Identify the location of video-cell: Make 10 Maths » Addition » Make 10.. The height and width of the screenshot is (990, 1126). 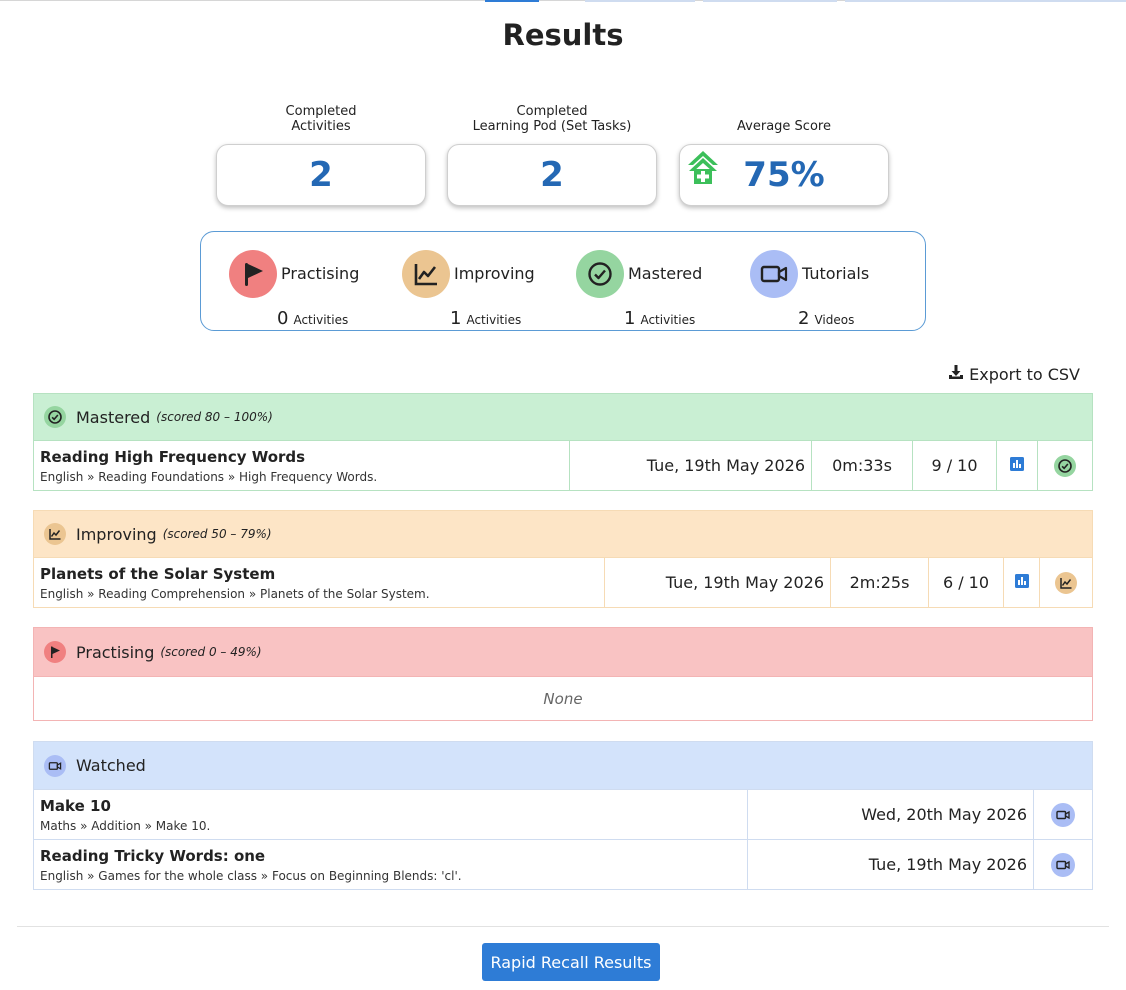
(390, 814).